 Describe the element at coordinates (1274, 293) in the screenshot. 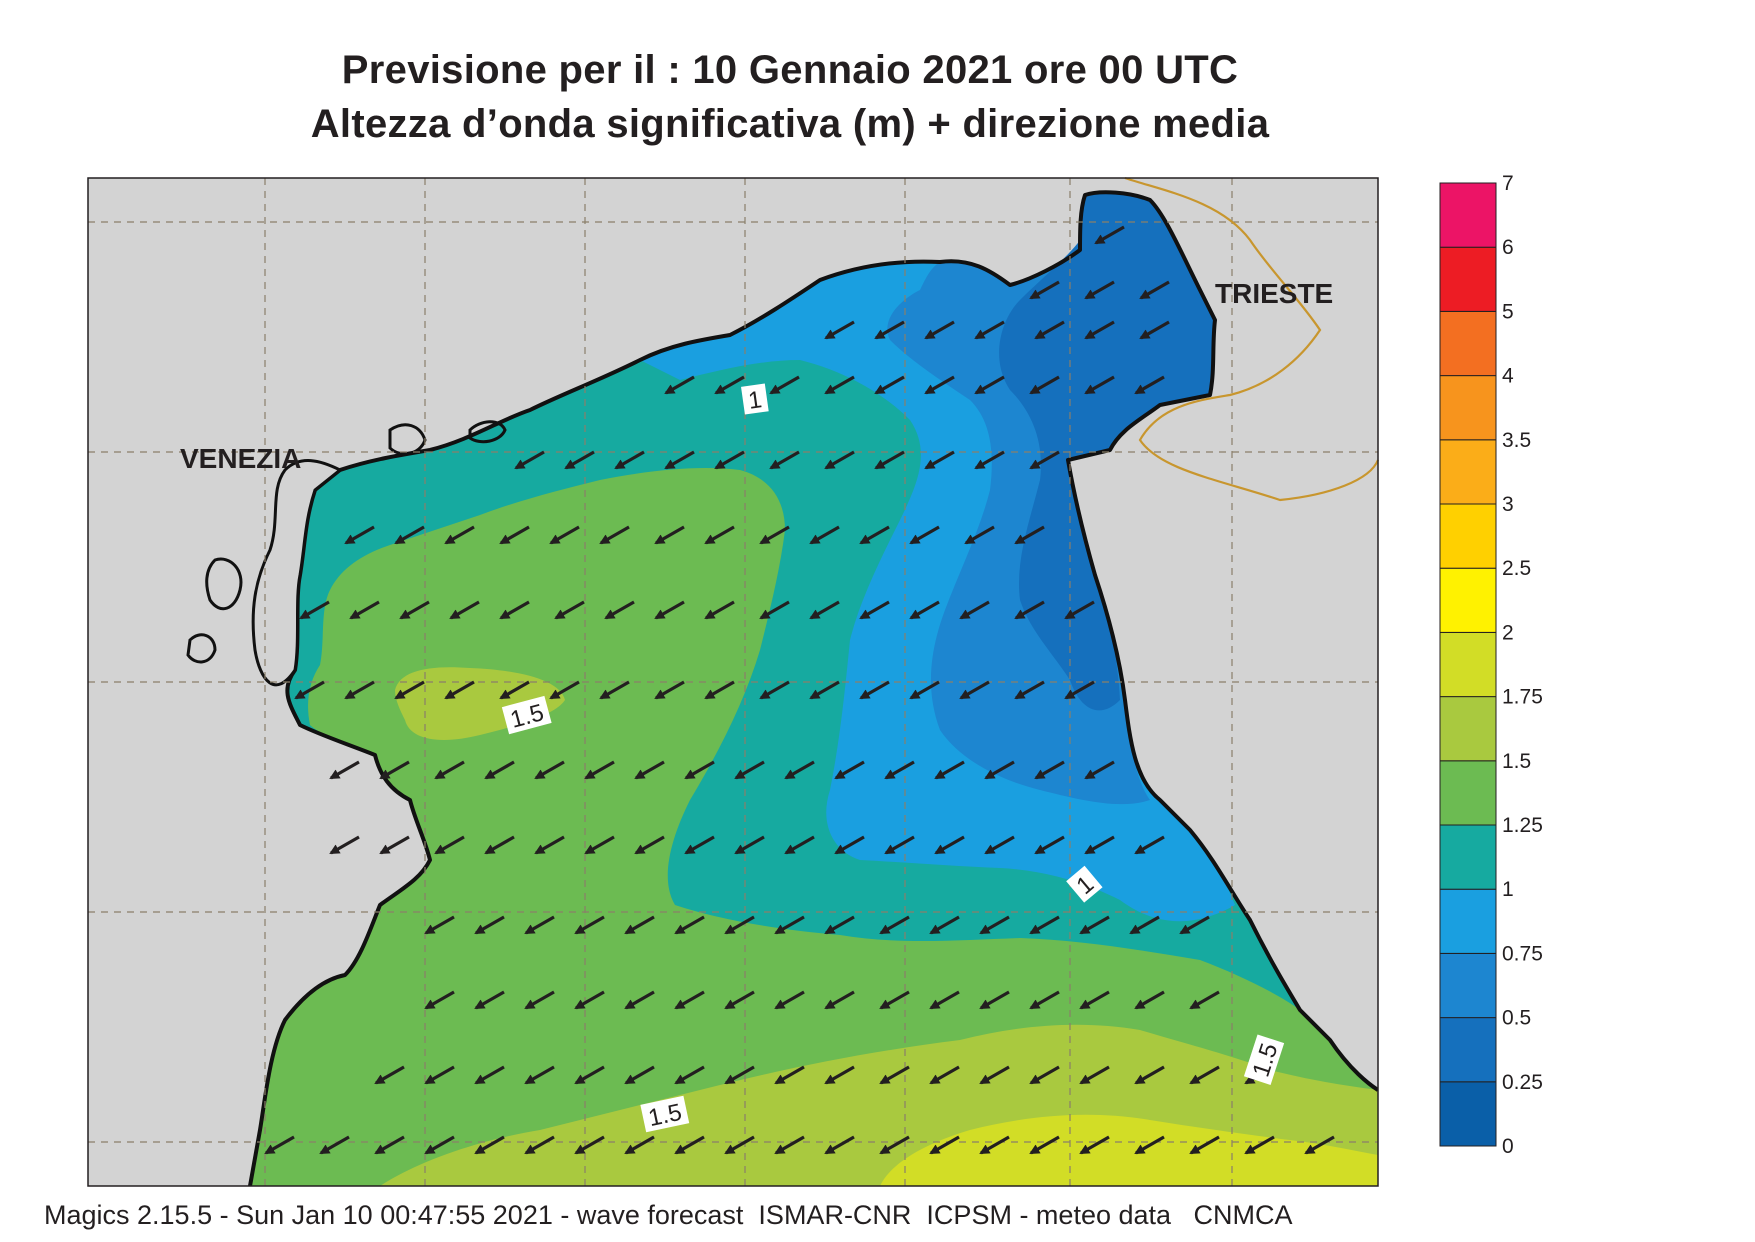

I see `place-label-trieste: TRIESTE` at that location.